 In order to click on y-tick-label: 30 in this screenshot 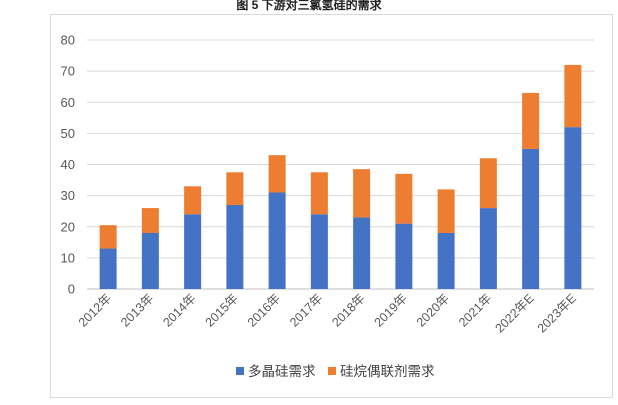, I will do `click(68, 195)`.